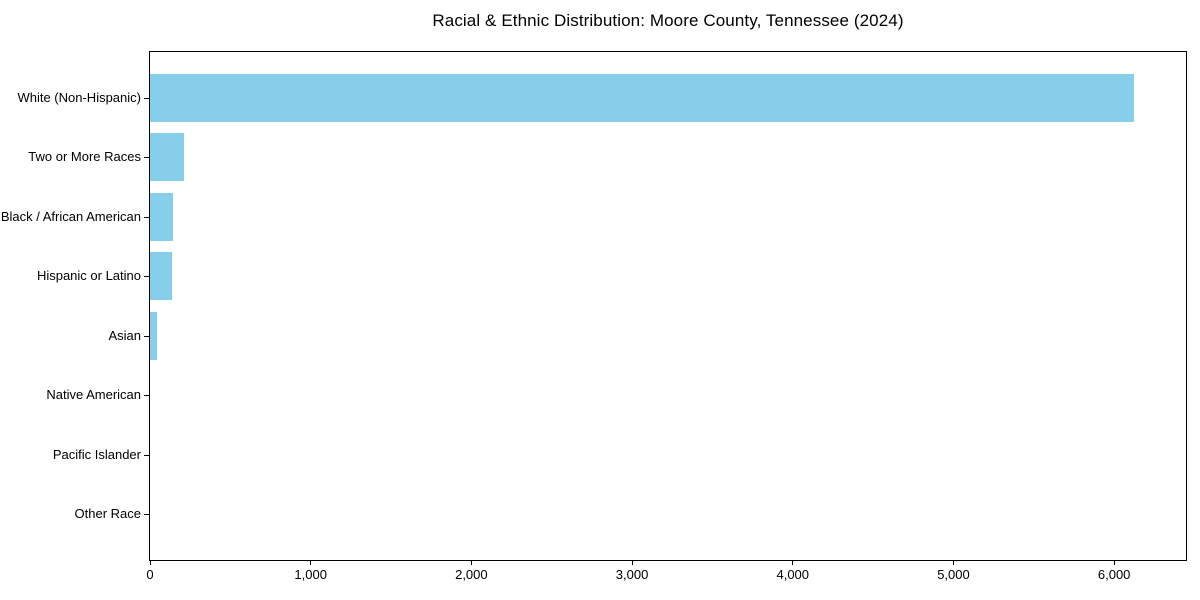  What do you see at coordinates (953, 574) in the screenshot?
I see `x-tick-label-5-000: 5,000` at bounding box center [953, 574].